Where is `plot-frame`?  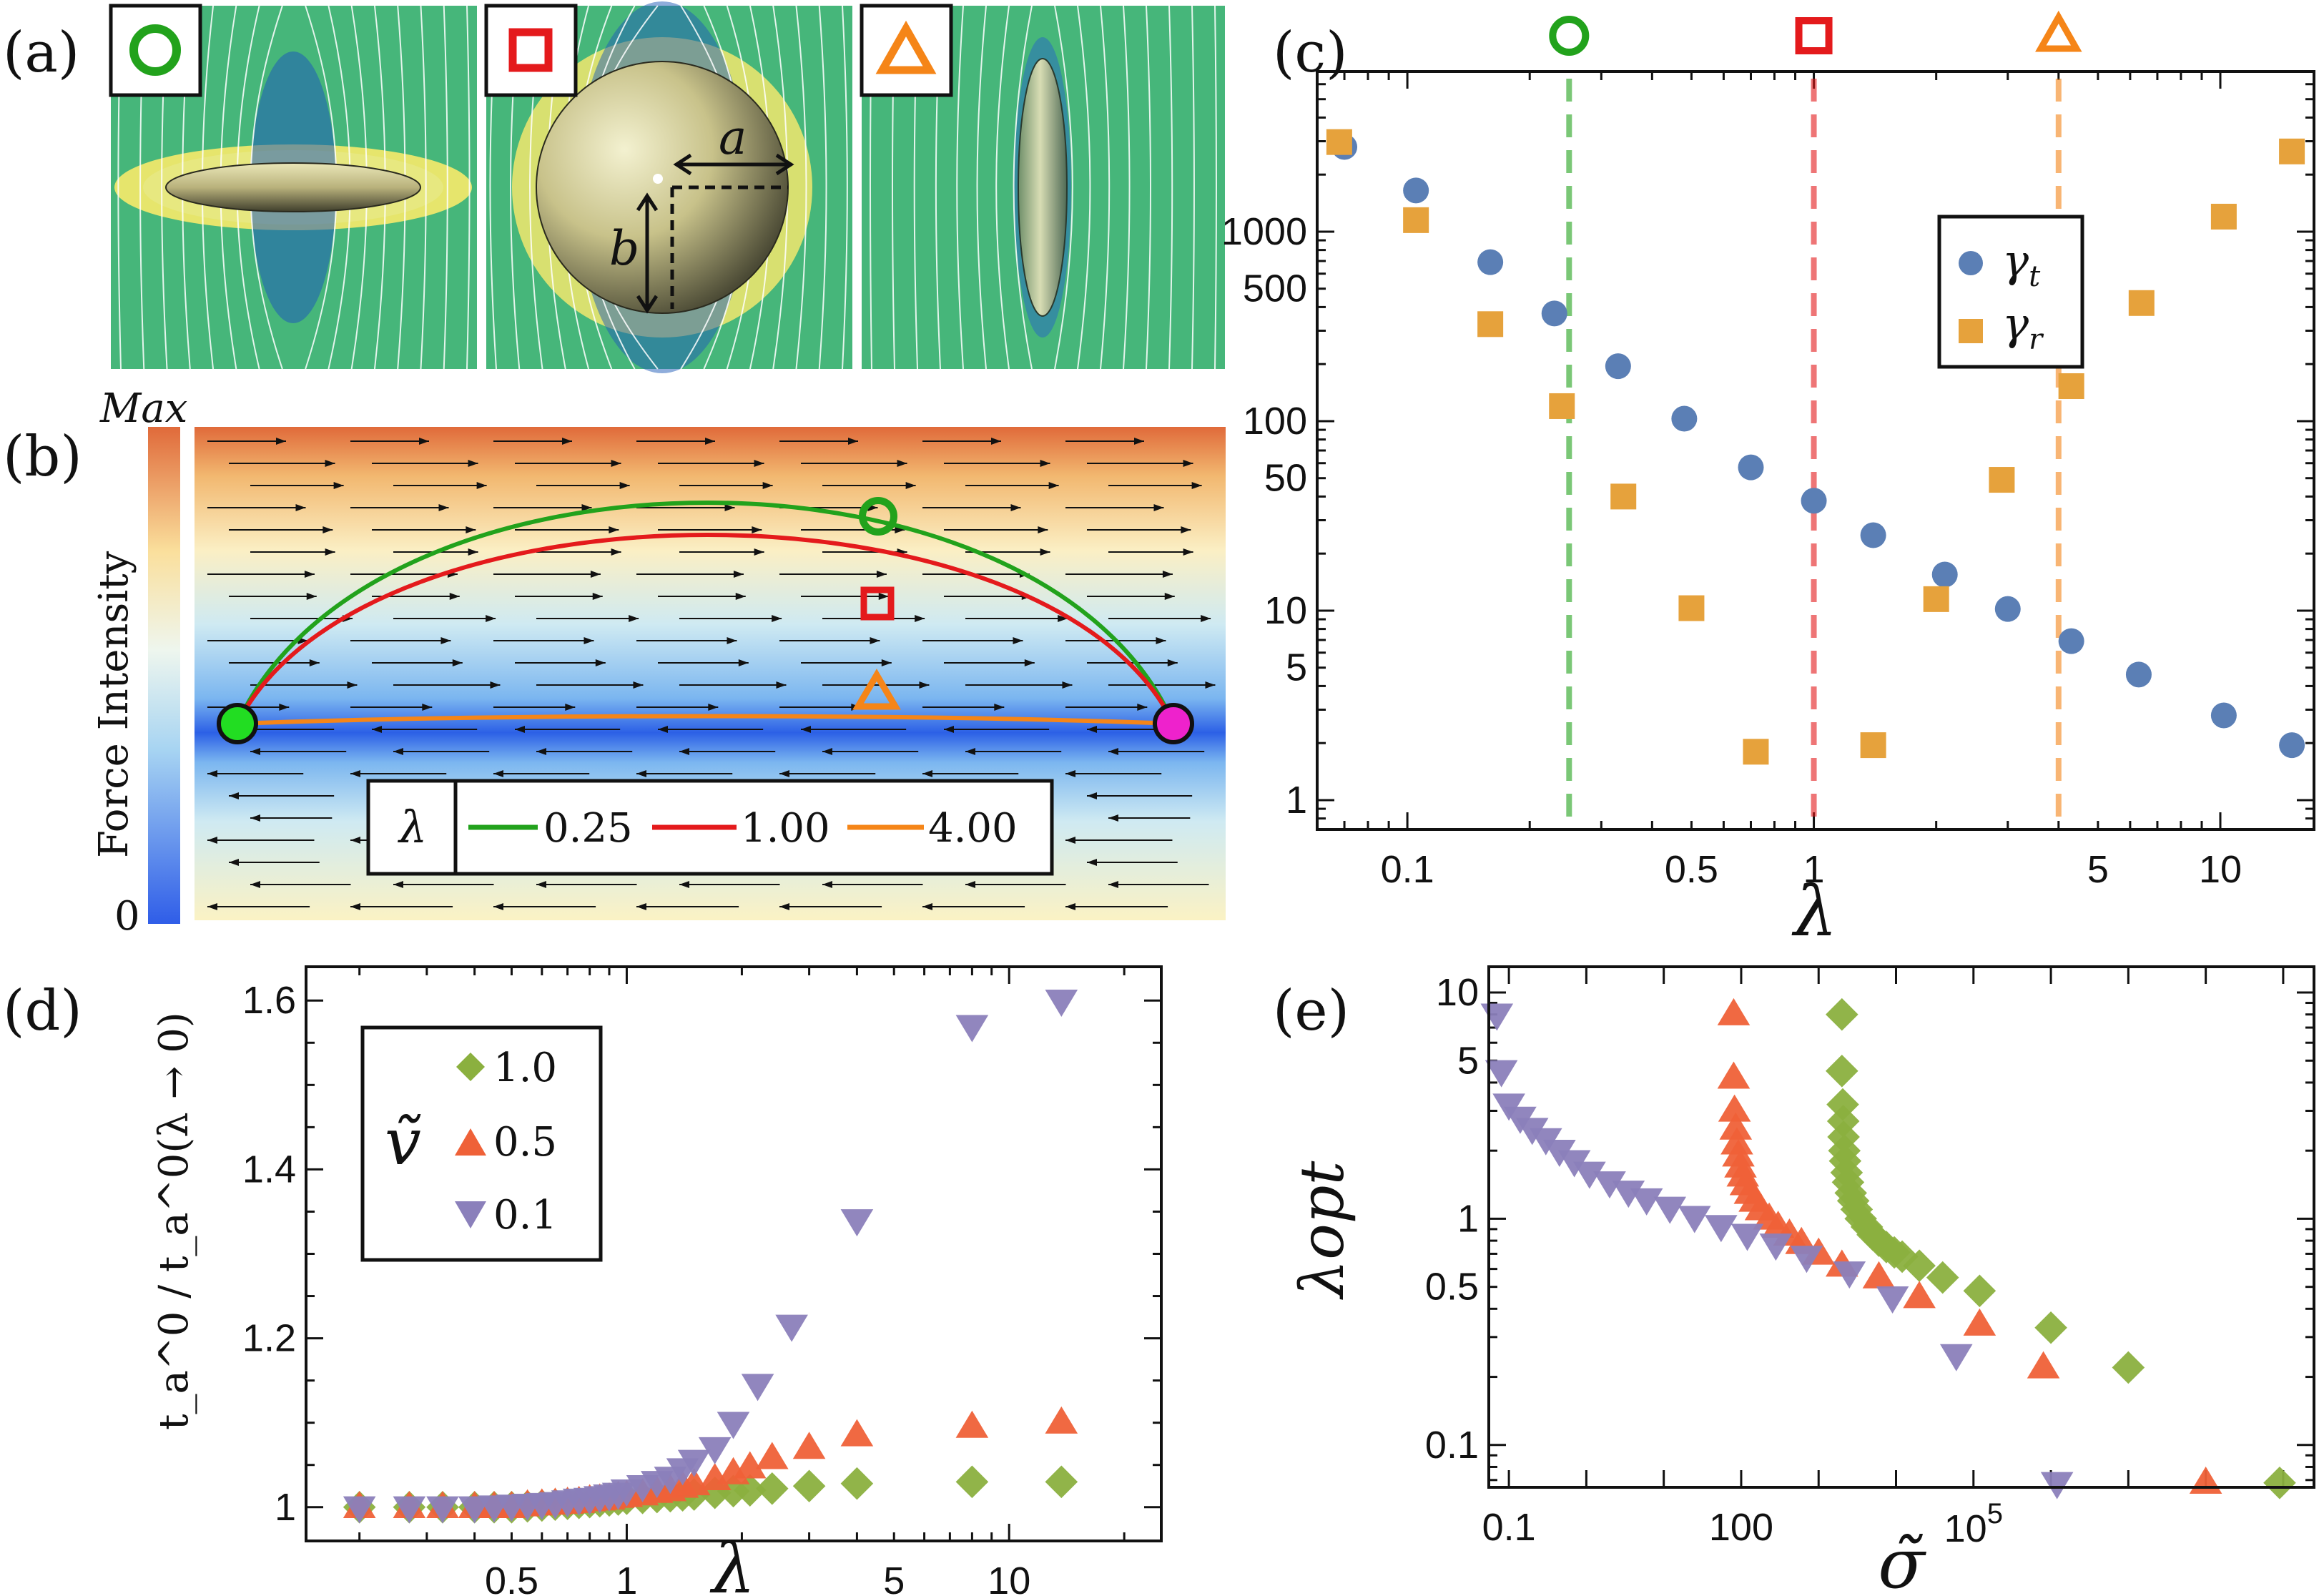 plot-frame is located at coordinates (734, 1253).